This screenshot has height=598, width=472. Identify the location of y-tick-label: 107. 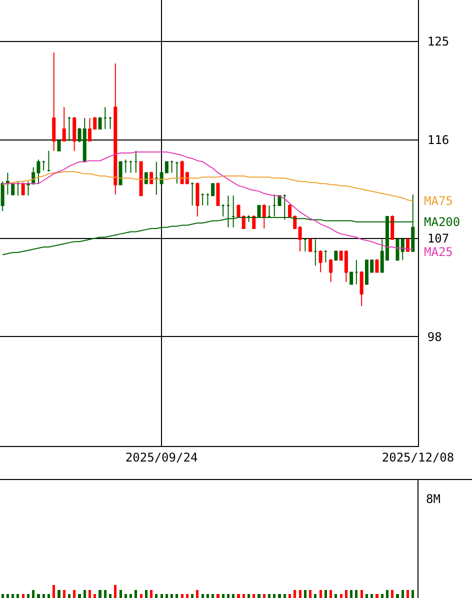
(438, 239).